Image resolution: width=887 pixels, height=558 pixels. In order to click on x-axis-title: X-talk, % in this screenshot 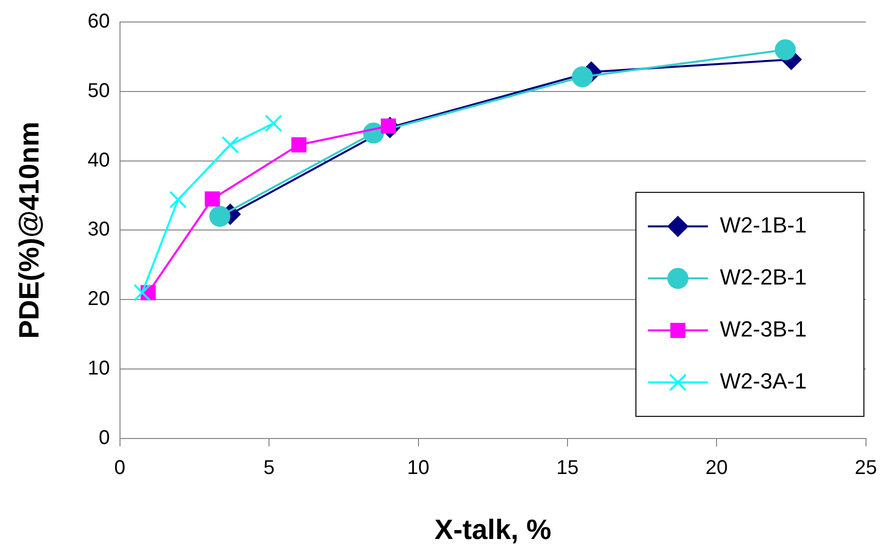, I will do `click(493, 529)`.